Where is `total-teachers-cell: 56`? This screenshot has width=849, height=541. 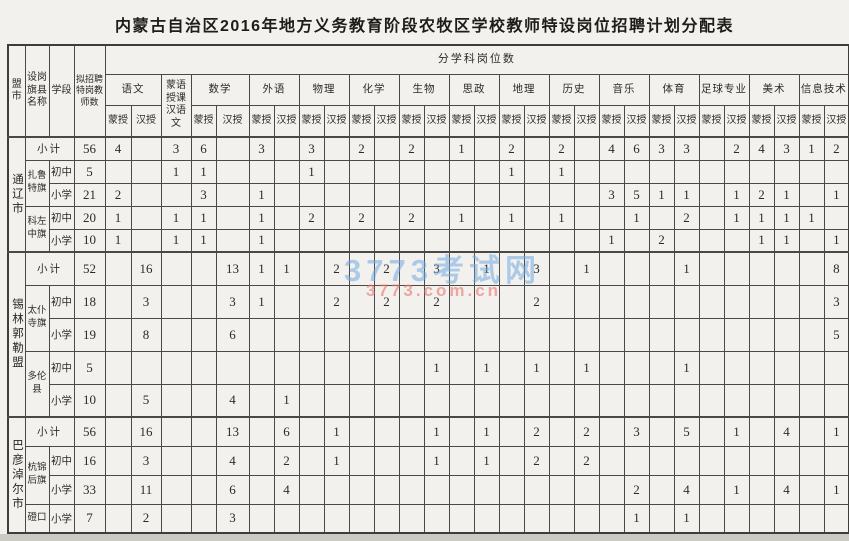
total-teachers-cell: 56 is located at coordinates (89, 431).